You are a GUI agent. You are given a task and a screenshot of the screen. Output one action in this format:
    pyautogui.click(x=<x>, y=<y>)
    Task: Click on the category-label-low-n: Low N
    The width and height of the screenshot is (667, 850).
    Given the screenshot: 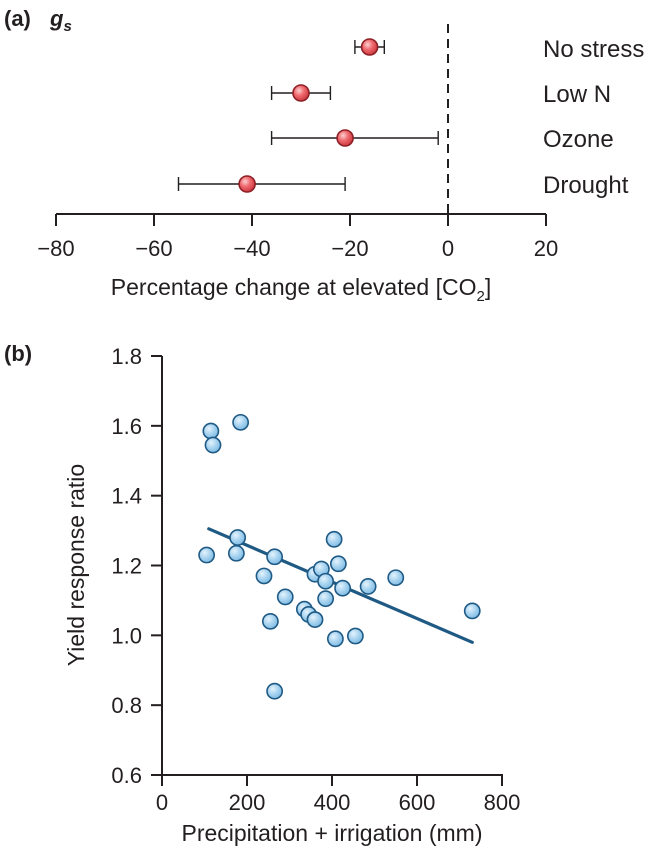 What is the action you would take?
    pyautogui.click(x=577, y=94)
    